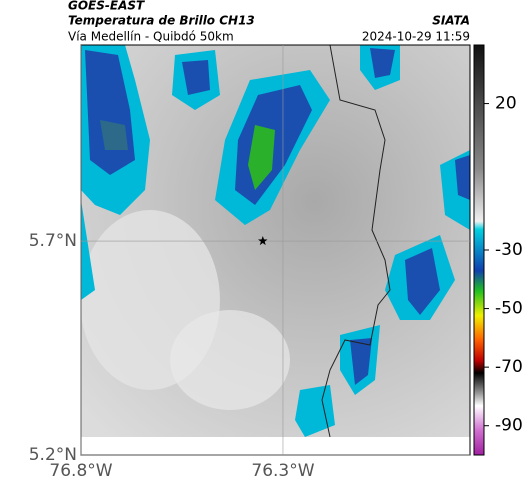 The image size is (526, 491). What do you see at coordinates (282, 471) in the screenshot?
I see `x-tick-label: 76.3°W` at bounding box center [282, 471].